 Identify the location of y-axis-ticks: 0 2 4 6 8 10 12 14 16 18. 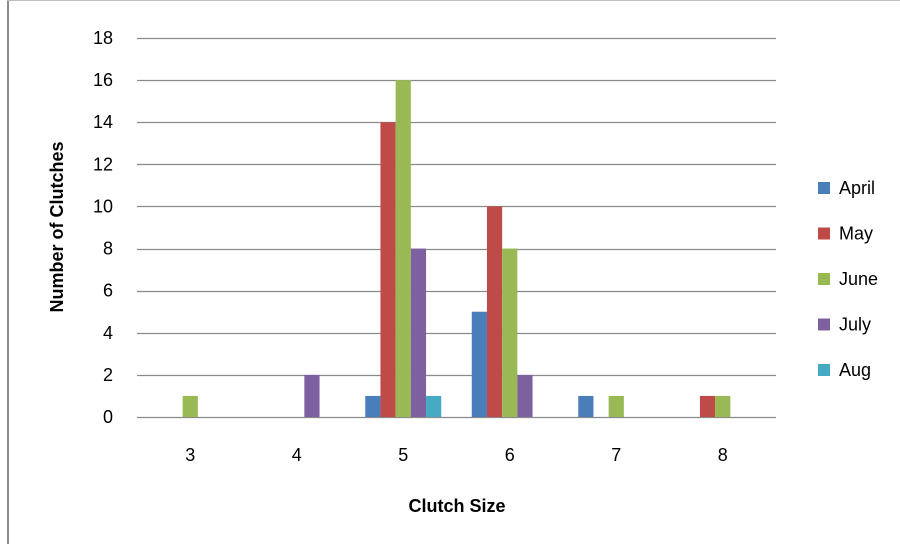
(103, 227).